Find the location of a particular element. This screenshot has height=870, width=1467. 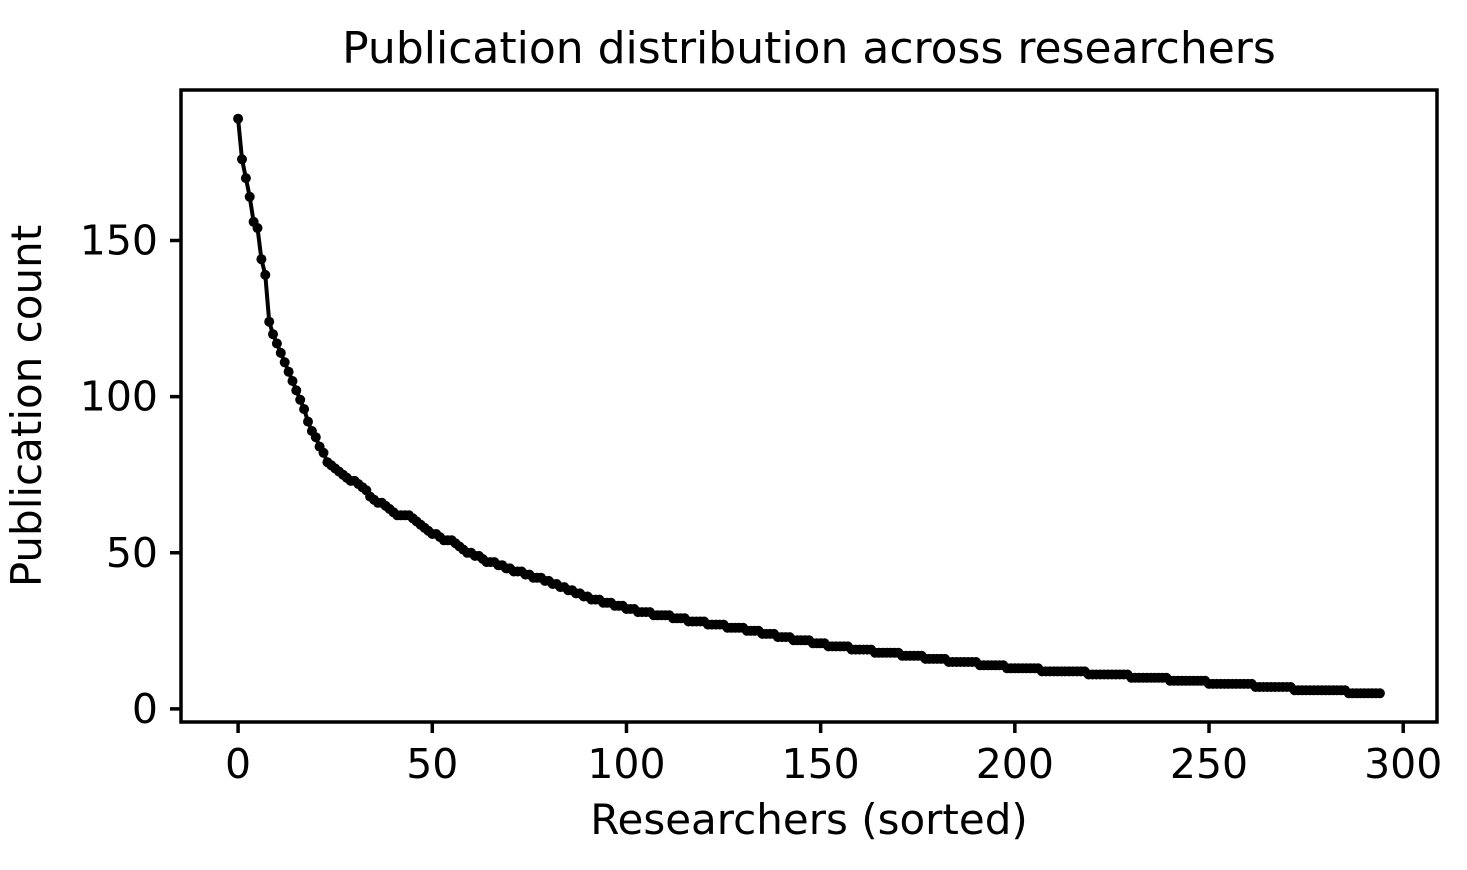

x-tick-label: 200 is located at coordinates (1015, 764).